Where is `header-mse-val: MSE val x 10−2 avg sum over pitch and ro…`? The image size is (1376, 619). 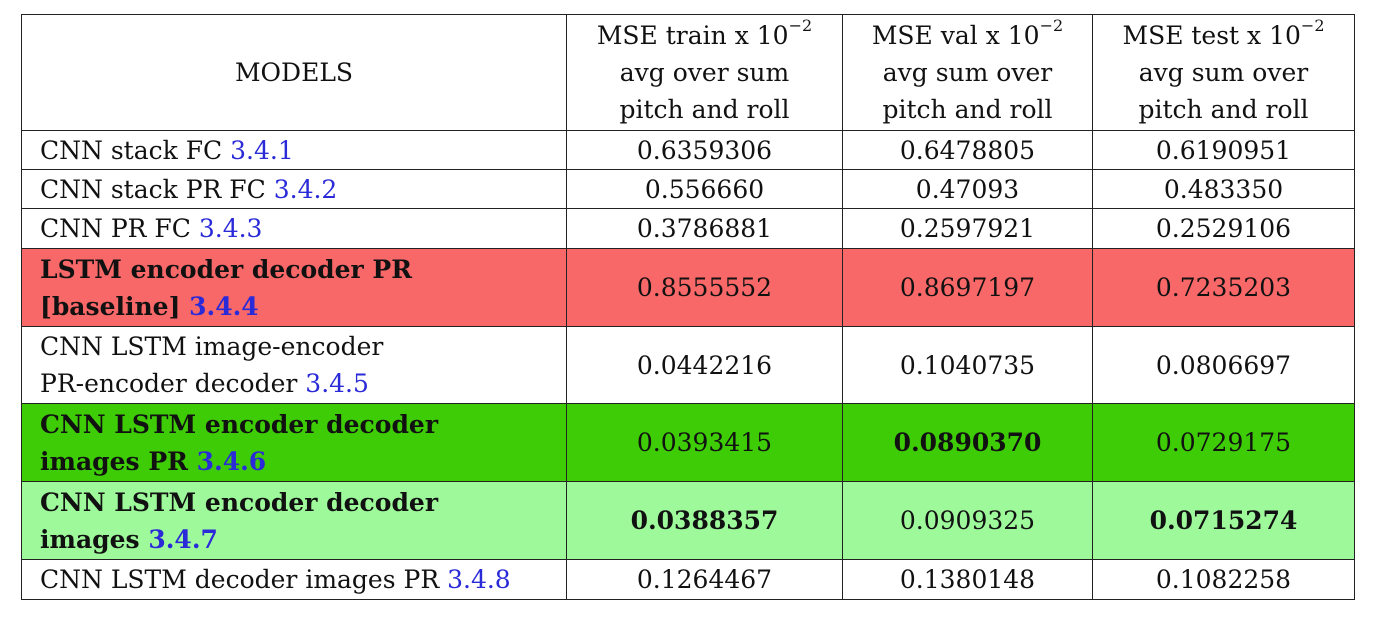 header-mse-val: MSE val x 10−2 avg sum over pitch and ro… is located at coordinates (967, 72).